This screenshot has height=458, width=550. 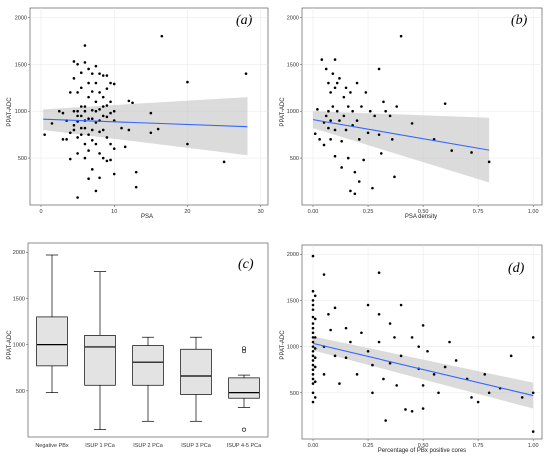 What do you see at coordinates (368, 212) in the screenshot?
I see `panel-b-xtick-label: 0.25` at bounding box center [368, 212].